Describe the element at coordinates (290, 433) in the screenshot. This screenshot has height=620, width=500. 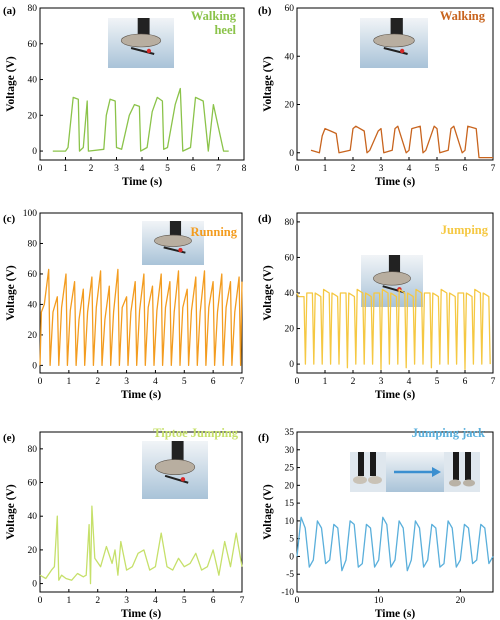
I see `y-tick-label: 35` at that location.